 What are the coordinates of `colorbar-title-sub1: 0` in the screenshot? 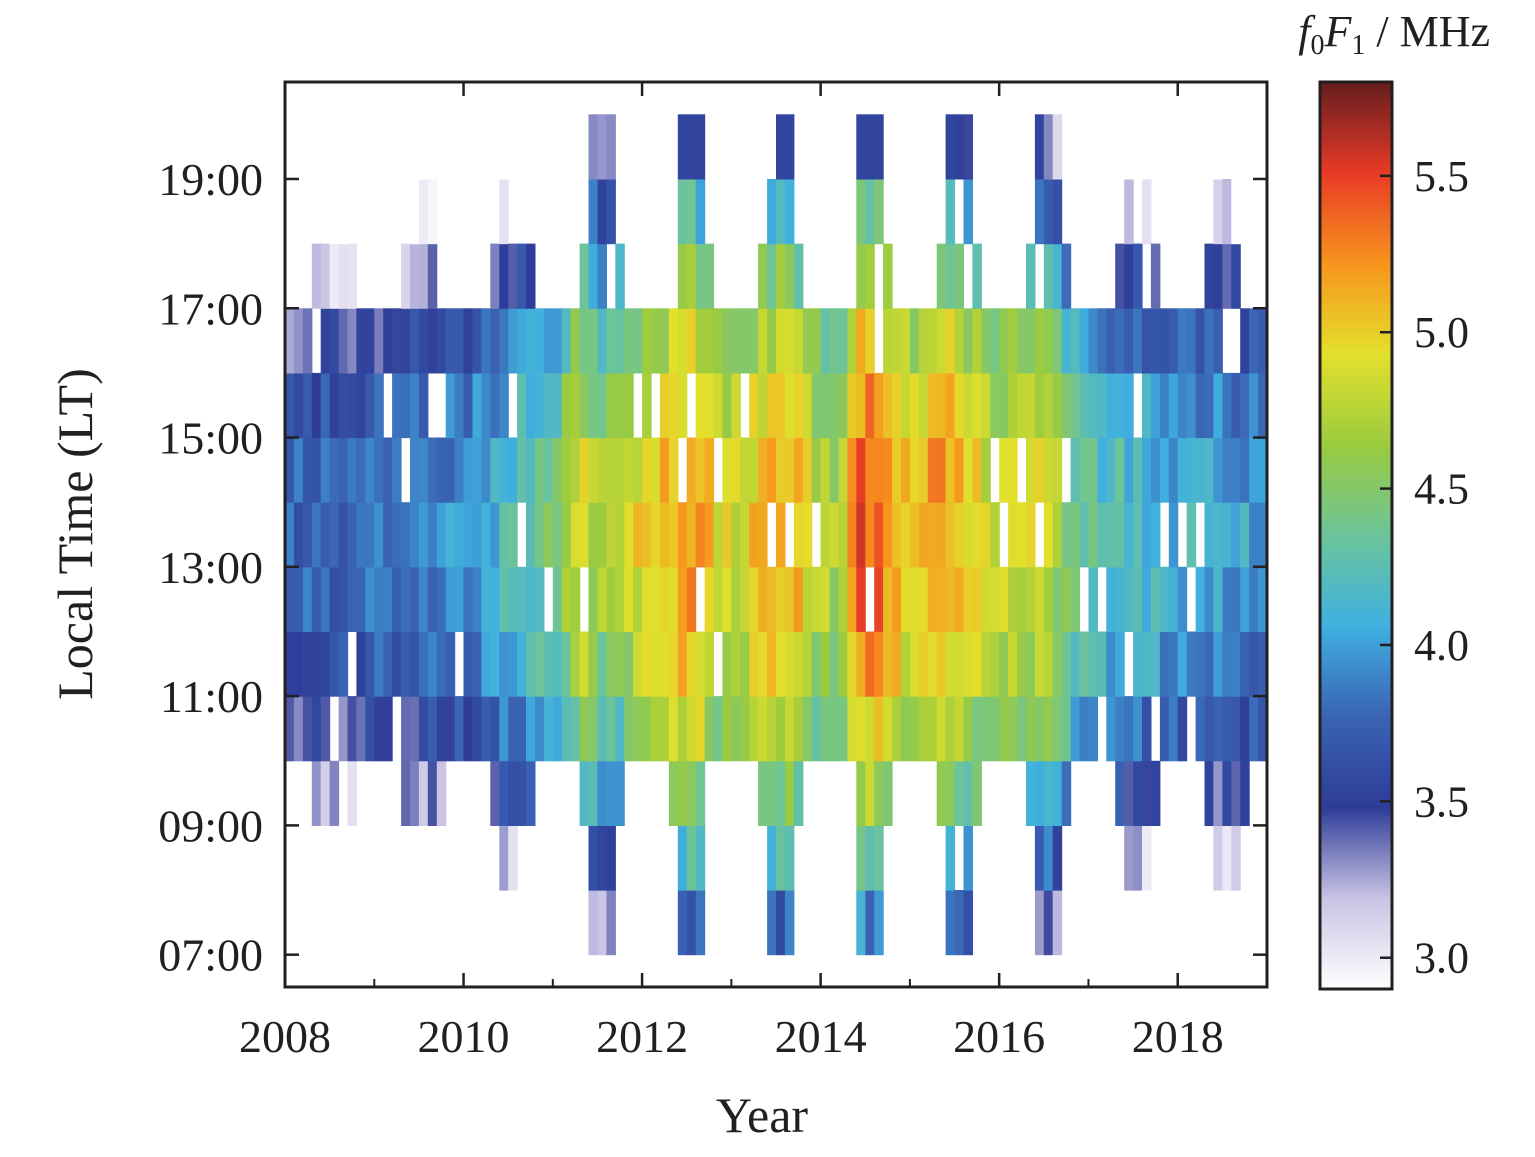 It's located at (1317, 45).